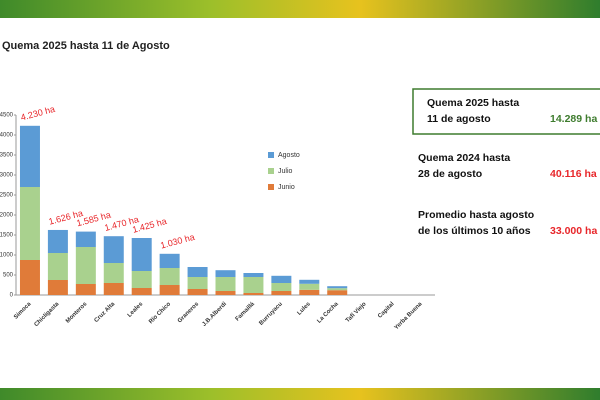  Describe the element at coordinates (160, 313) in the screenshot. I see `x-tick-label: Río Chico` at that location.